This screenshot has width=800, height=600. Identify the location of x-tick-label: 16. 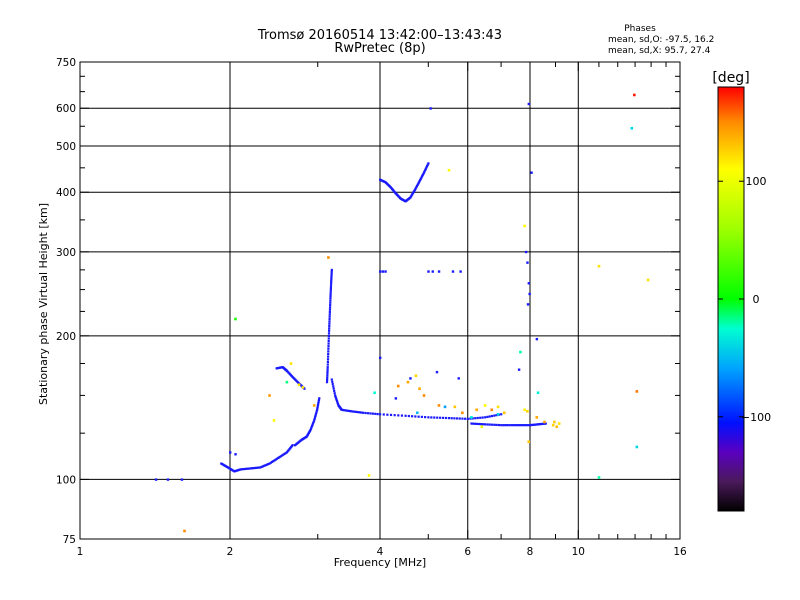
(680, 552).